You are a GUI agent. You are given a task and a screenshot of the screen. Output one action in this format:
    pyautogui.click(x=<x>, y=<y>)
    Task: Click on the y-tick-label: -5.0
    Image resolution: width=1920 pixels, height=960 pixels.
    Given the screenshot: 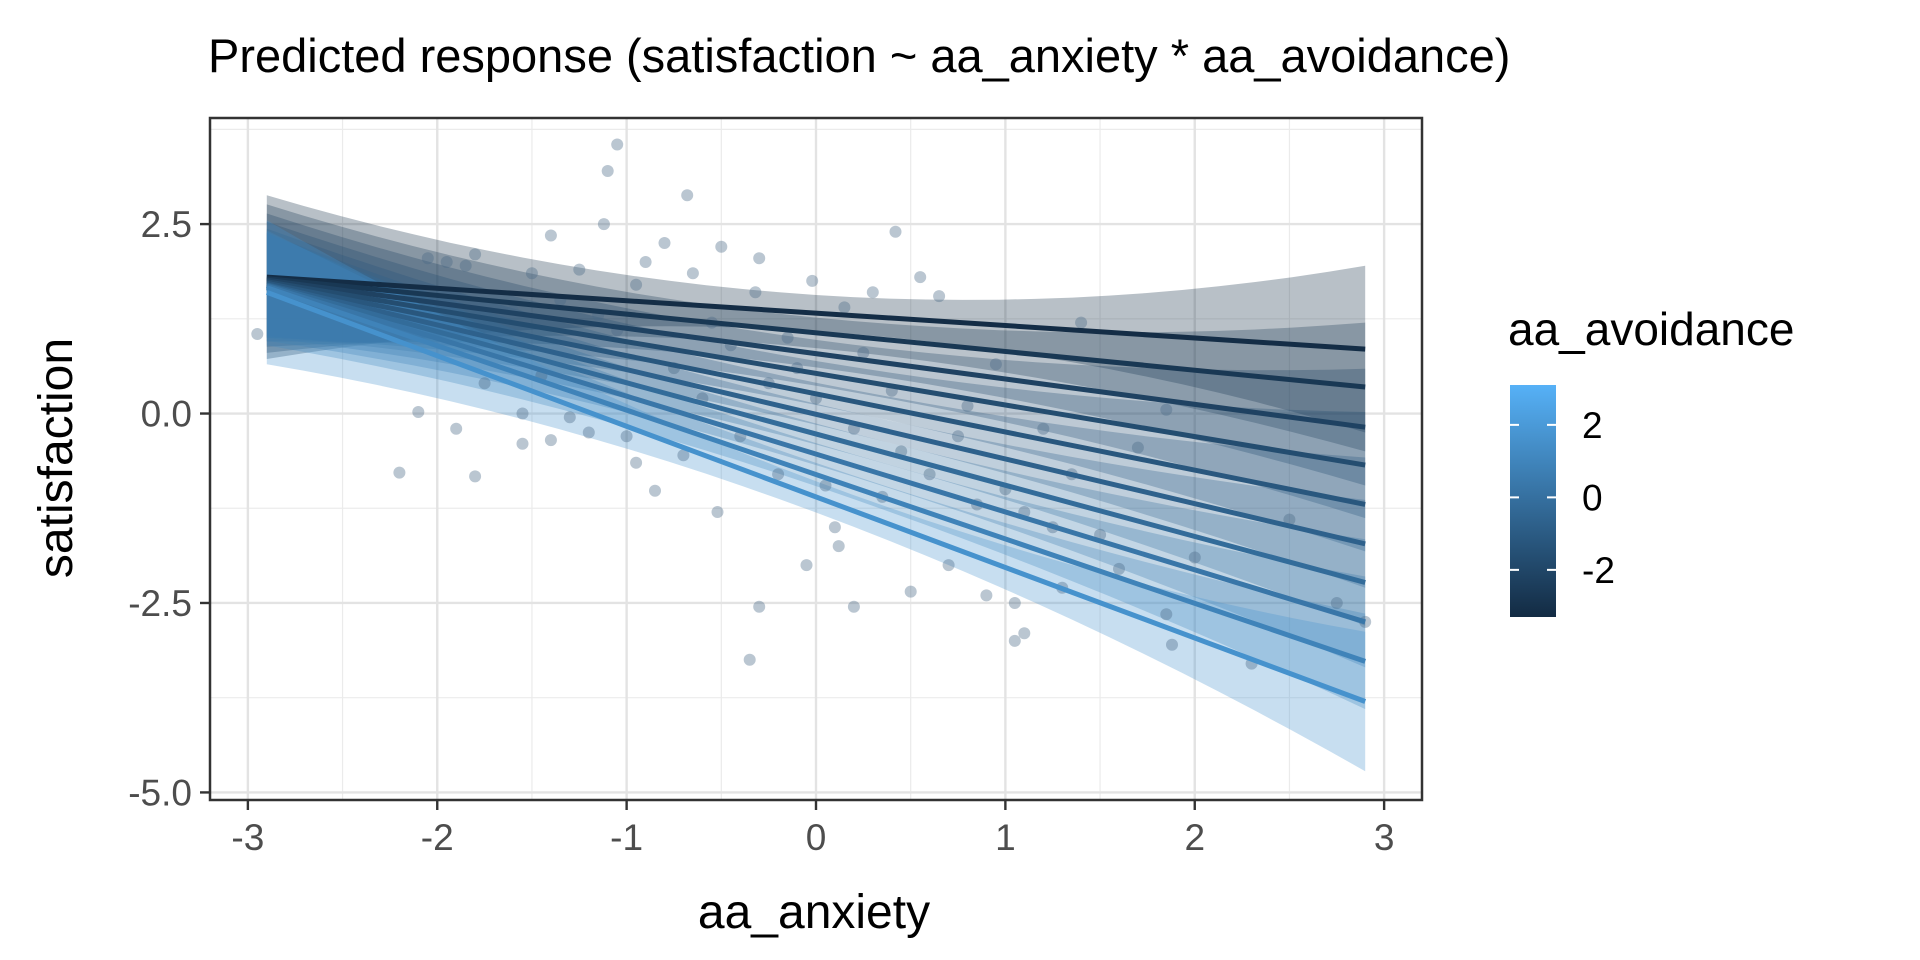 What is the action you would take?
    pyautogui.click(x=160, y=792)
    